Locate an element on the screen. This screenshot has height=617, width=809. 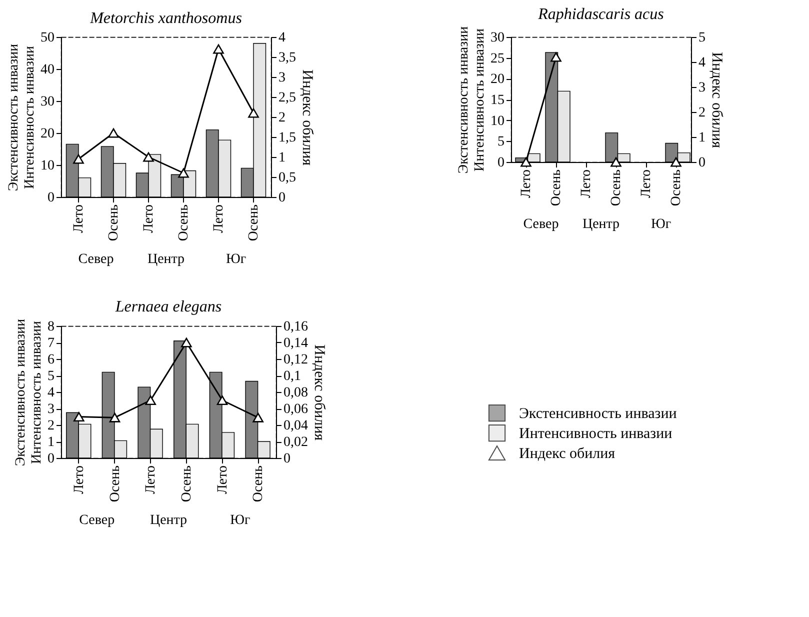
legend-label: Интенсивность инвазии is located at coordinates (595, 434).